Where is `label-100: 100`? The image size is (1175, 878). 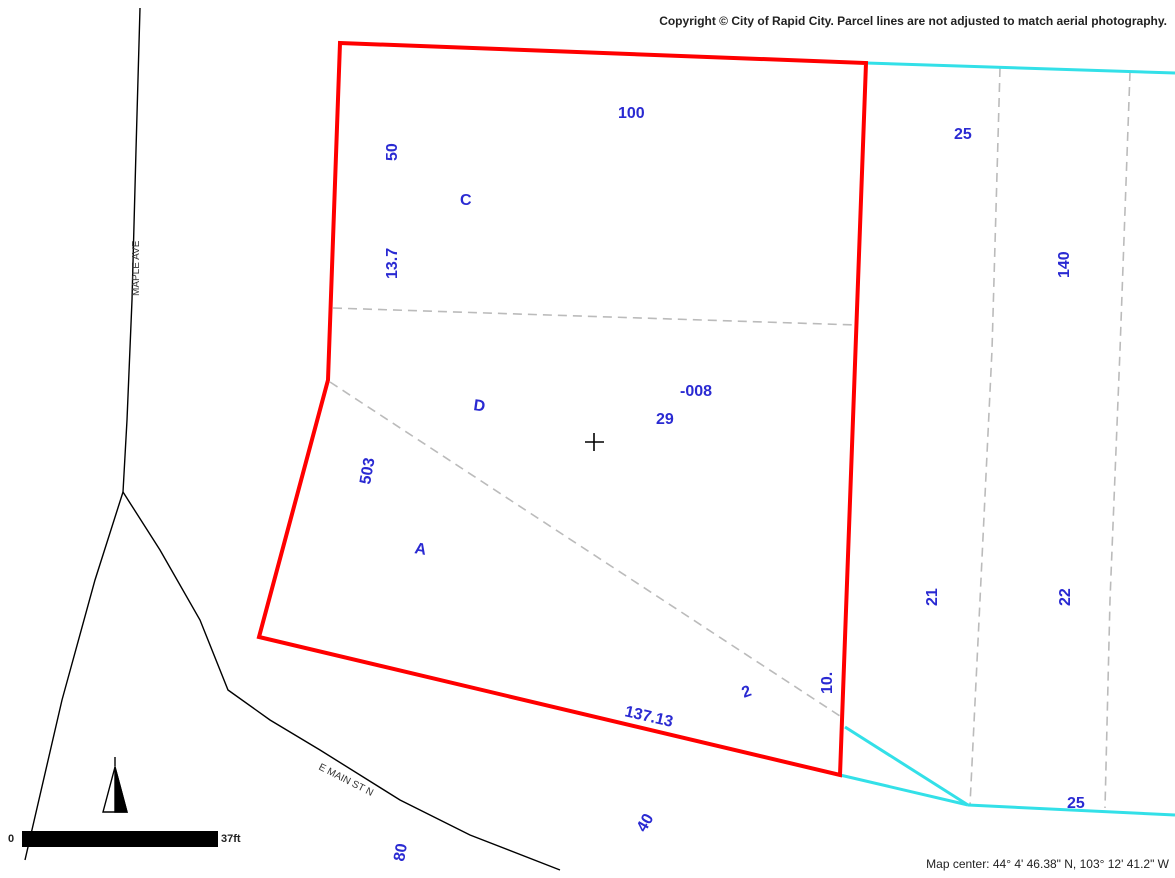
label-100: 100 is located at coordinates (631, 113).